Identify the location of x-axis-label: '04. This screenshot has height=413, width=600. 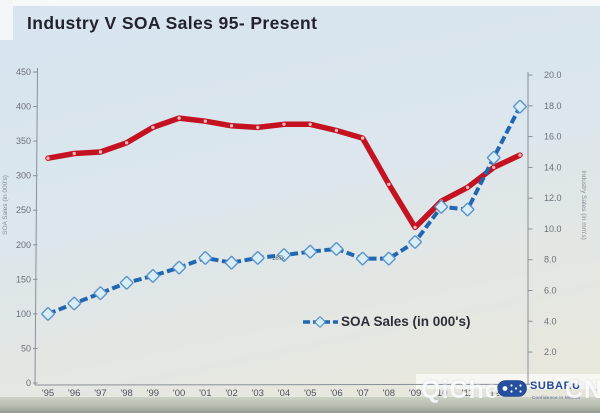
(284, 393).